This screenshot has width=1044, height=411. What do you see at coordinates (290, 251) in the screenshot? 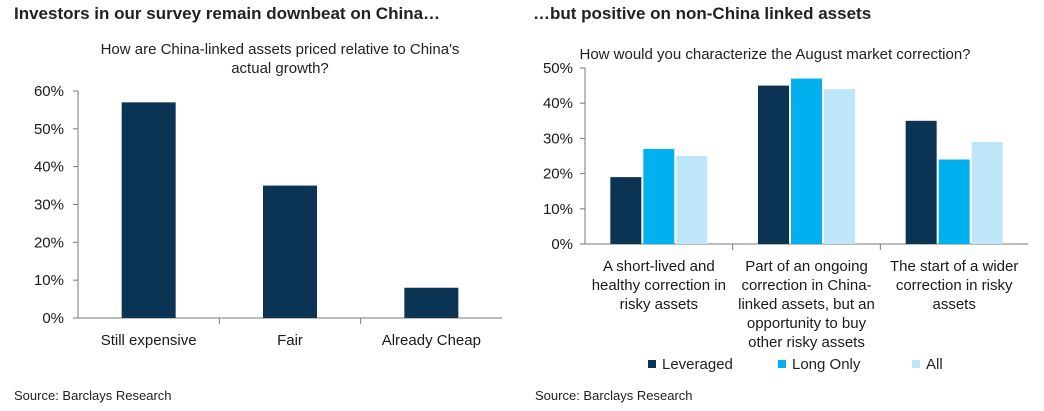
I see `bar-fair` at bounding box center [290, 251].